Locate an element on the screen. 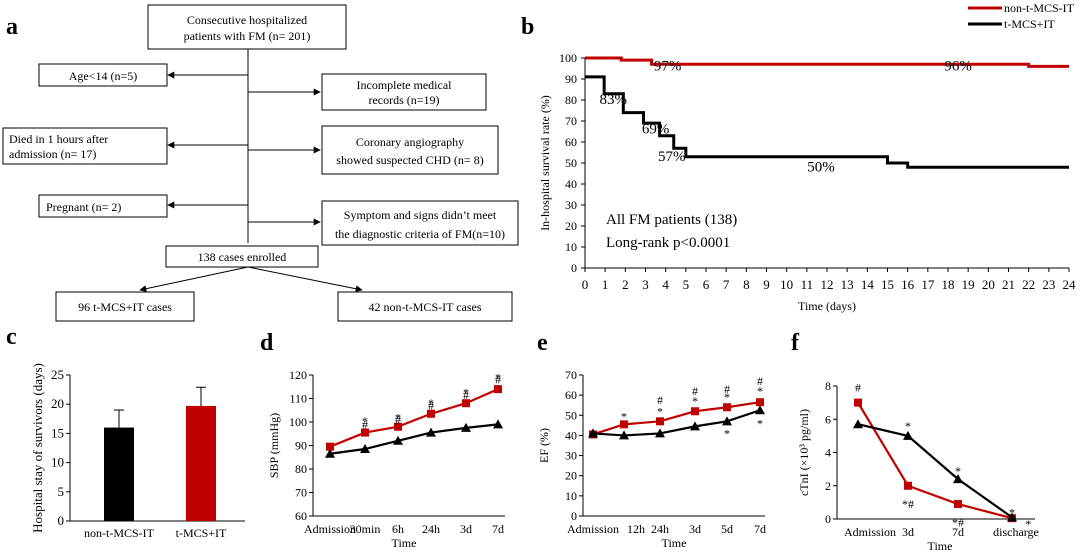 The image size is (1080, 552). x-tick-label: t-MCS+IT is located at coordinates (201, 533).